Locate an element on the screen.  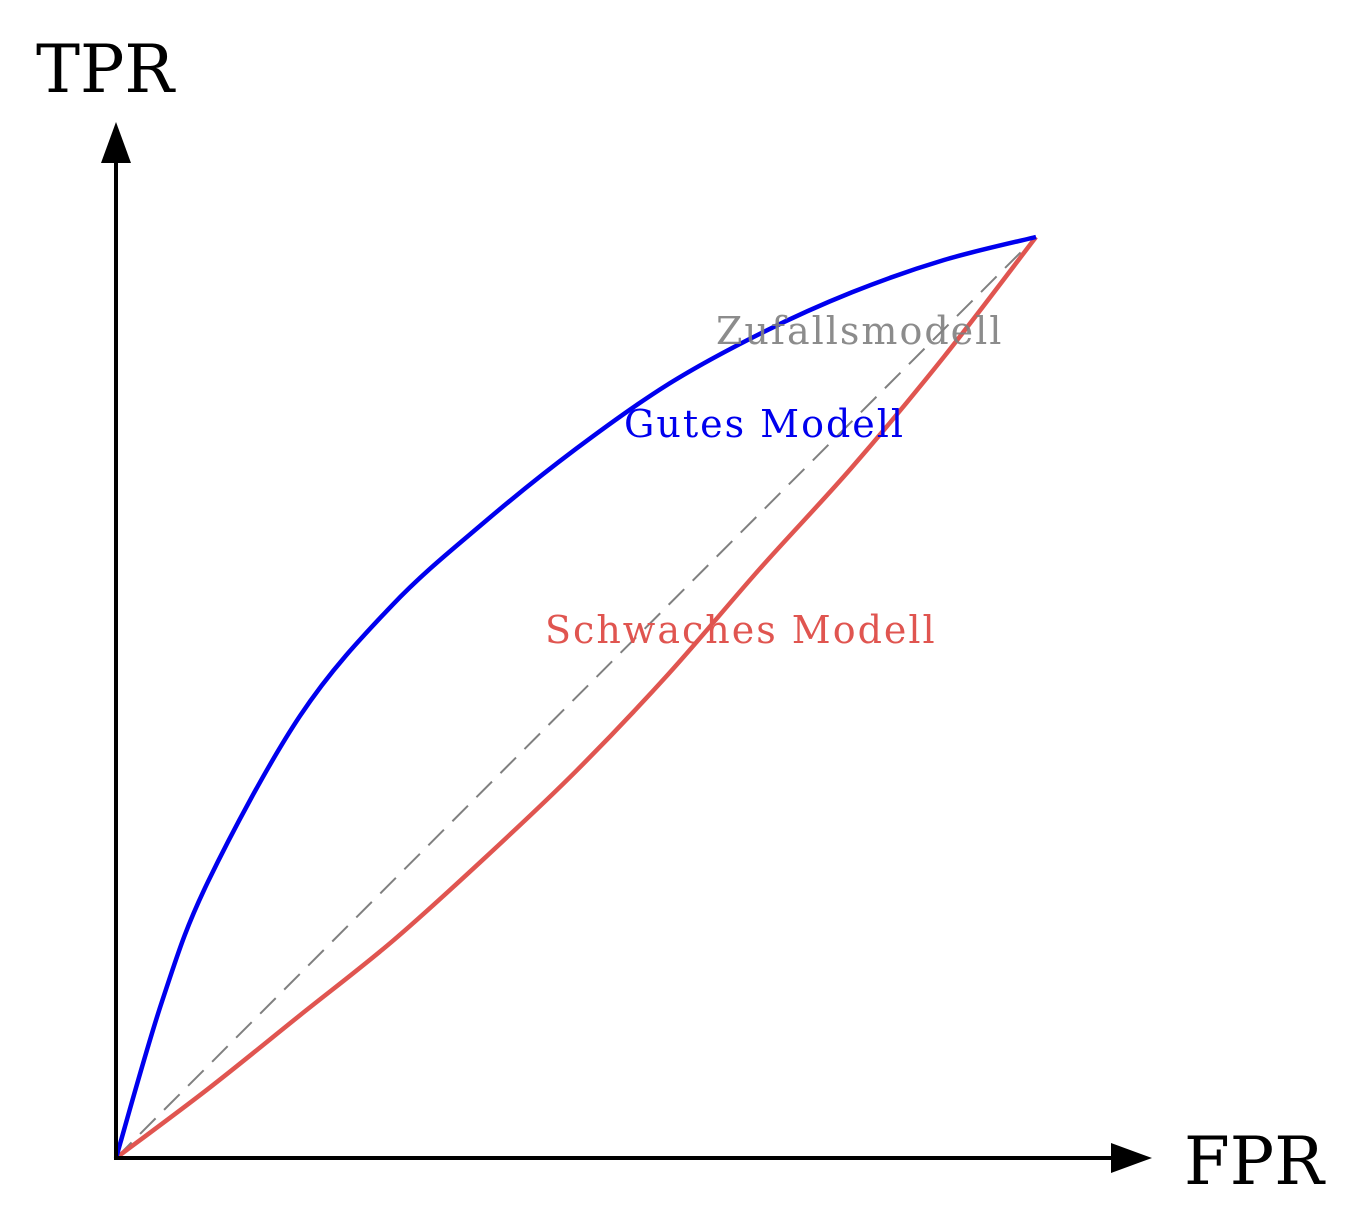
series-label-zufallsmodell: Zufallsmodell is located at coordinates (859, 331).